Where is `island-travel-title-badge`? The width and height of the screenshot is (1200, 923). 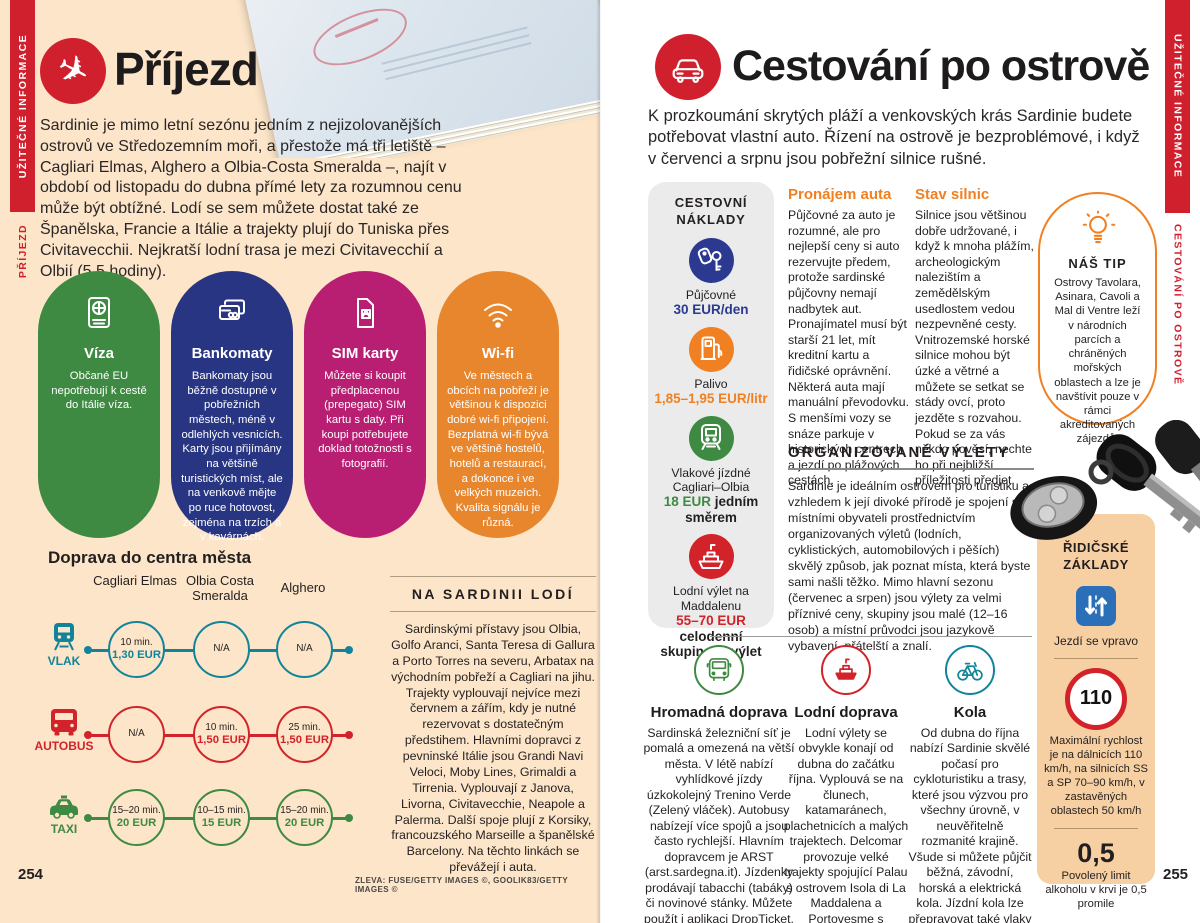 island-travel-title-badge is located at coordinates (688, 67).